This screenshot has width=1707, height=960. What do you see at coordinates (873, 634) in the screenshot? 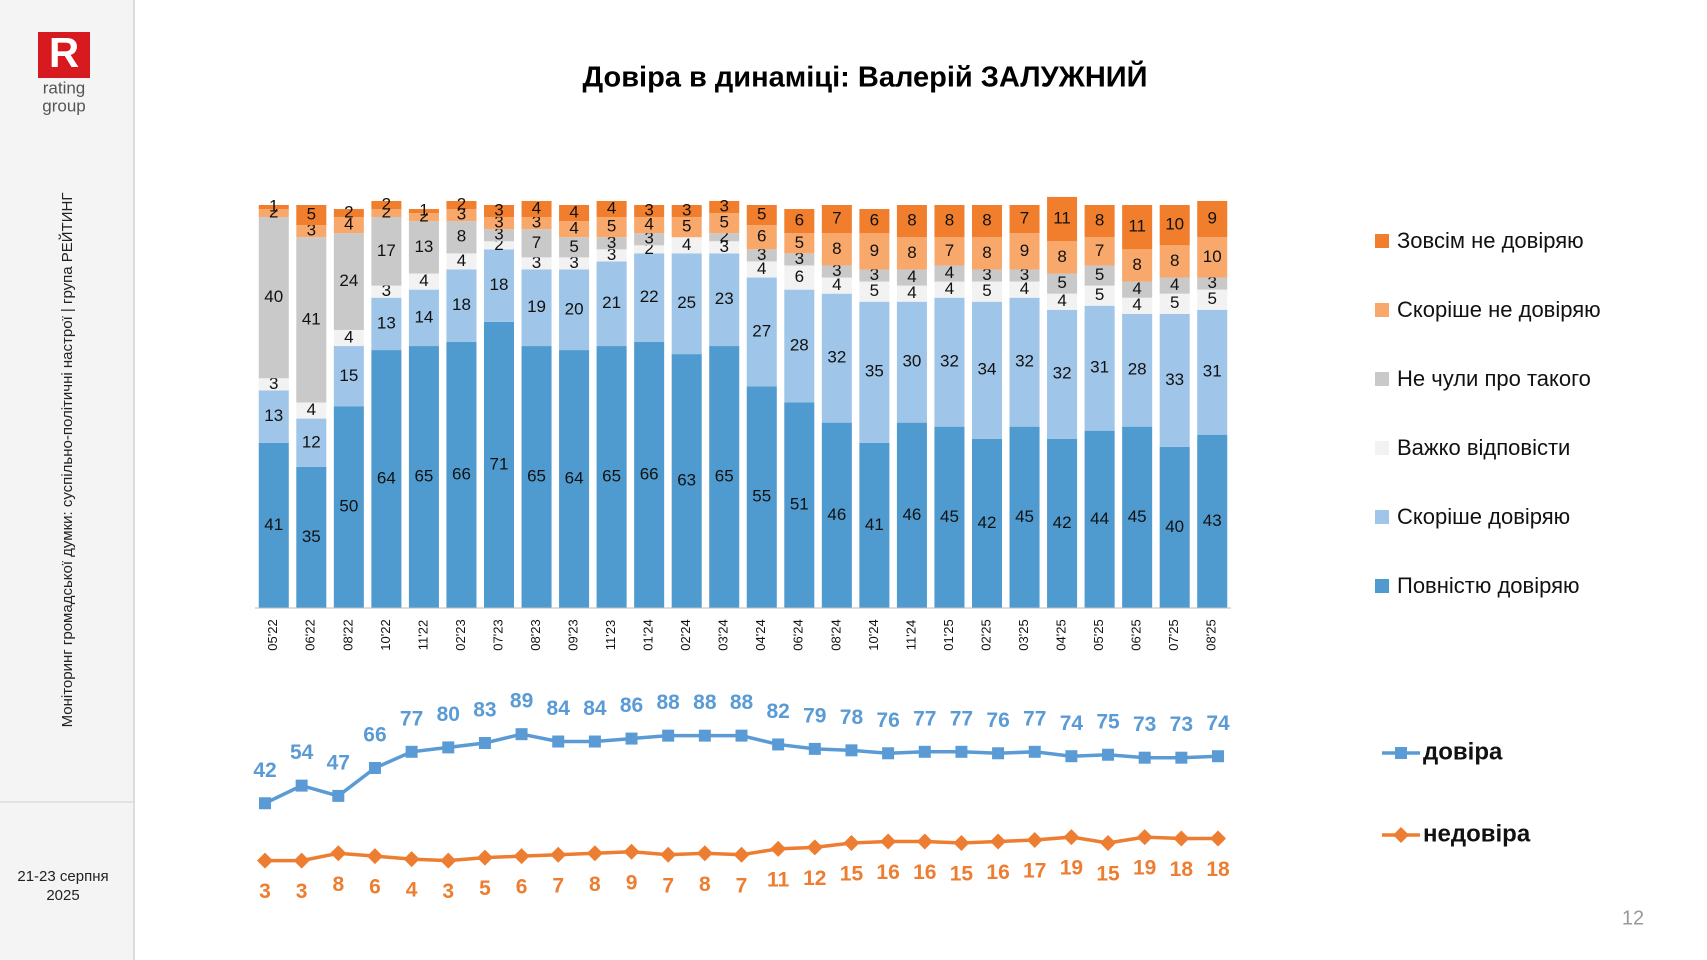
I see `x-tick-label: 10'24` at bounding box center [873, 634].